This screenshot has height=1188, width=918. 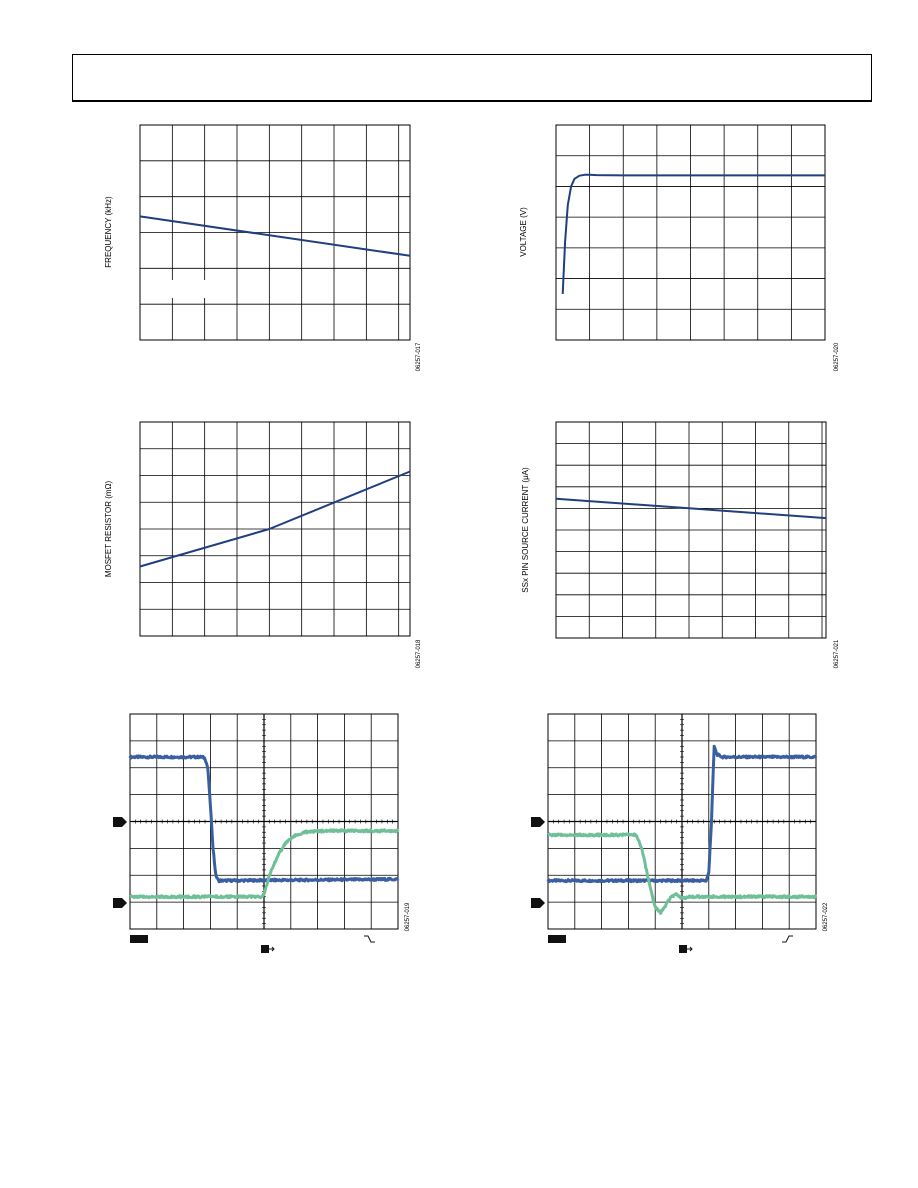 I want to click on y-axis-label: VOLTAGE (V), so click(x=523, y=232).